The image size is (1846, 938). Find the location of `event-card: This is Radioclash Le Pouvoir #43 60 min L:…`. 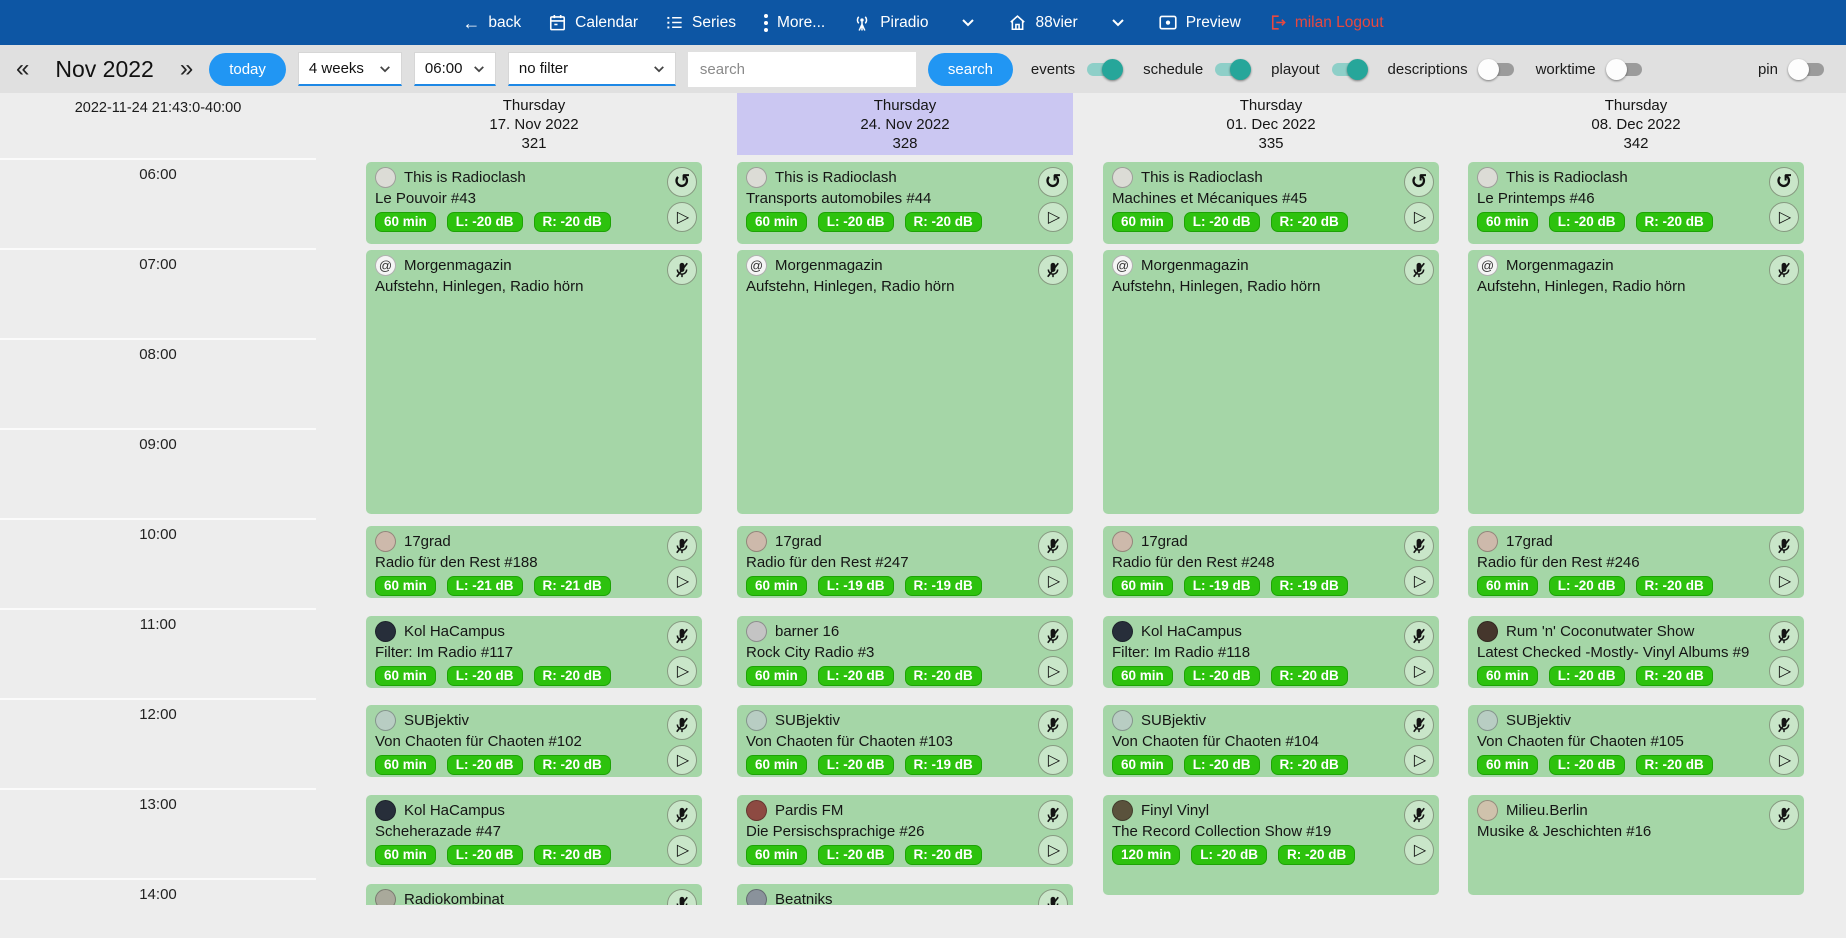

event-card: This is Radioclash Le Pouvoir #43 60 min L:… is located at coordinates (534, 203).